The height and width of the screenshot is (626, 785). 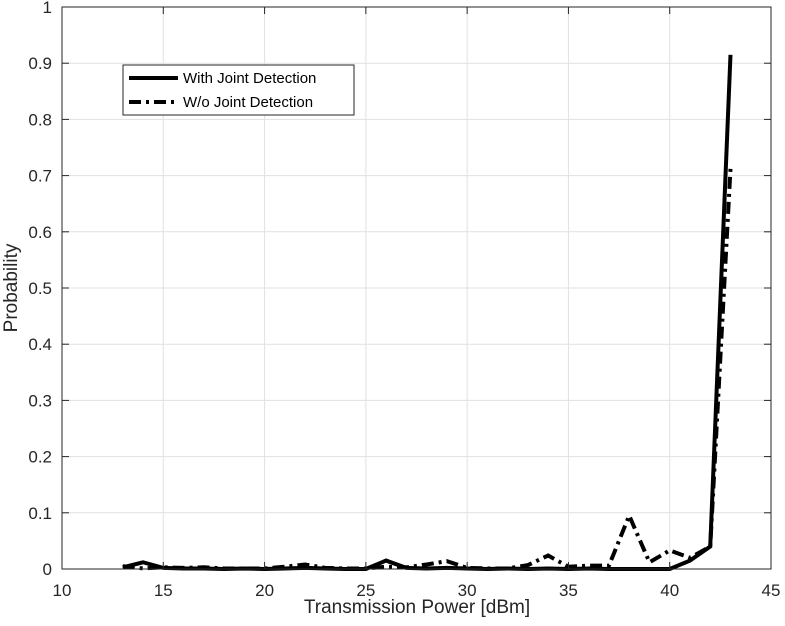 What do you see at coordinates (264, 590) in the screenshot?
I see `x-tick-label: 20` at bounding box center [264, 590].